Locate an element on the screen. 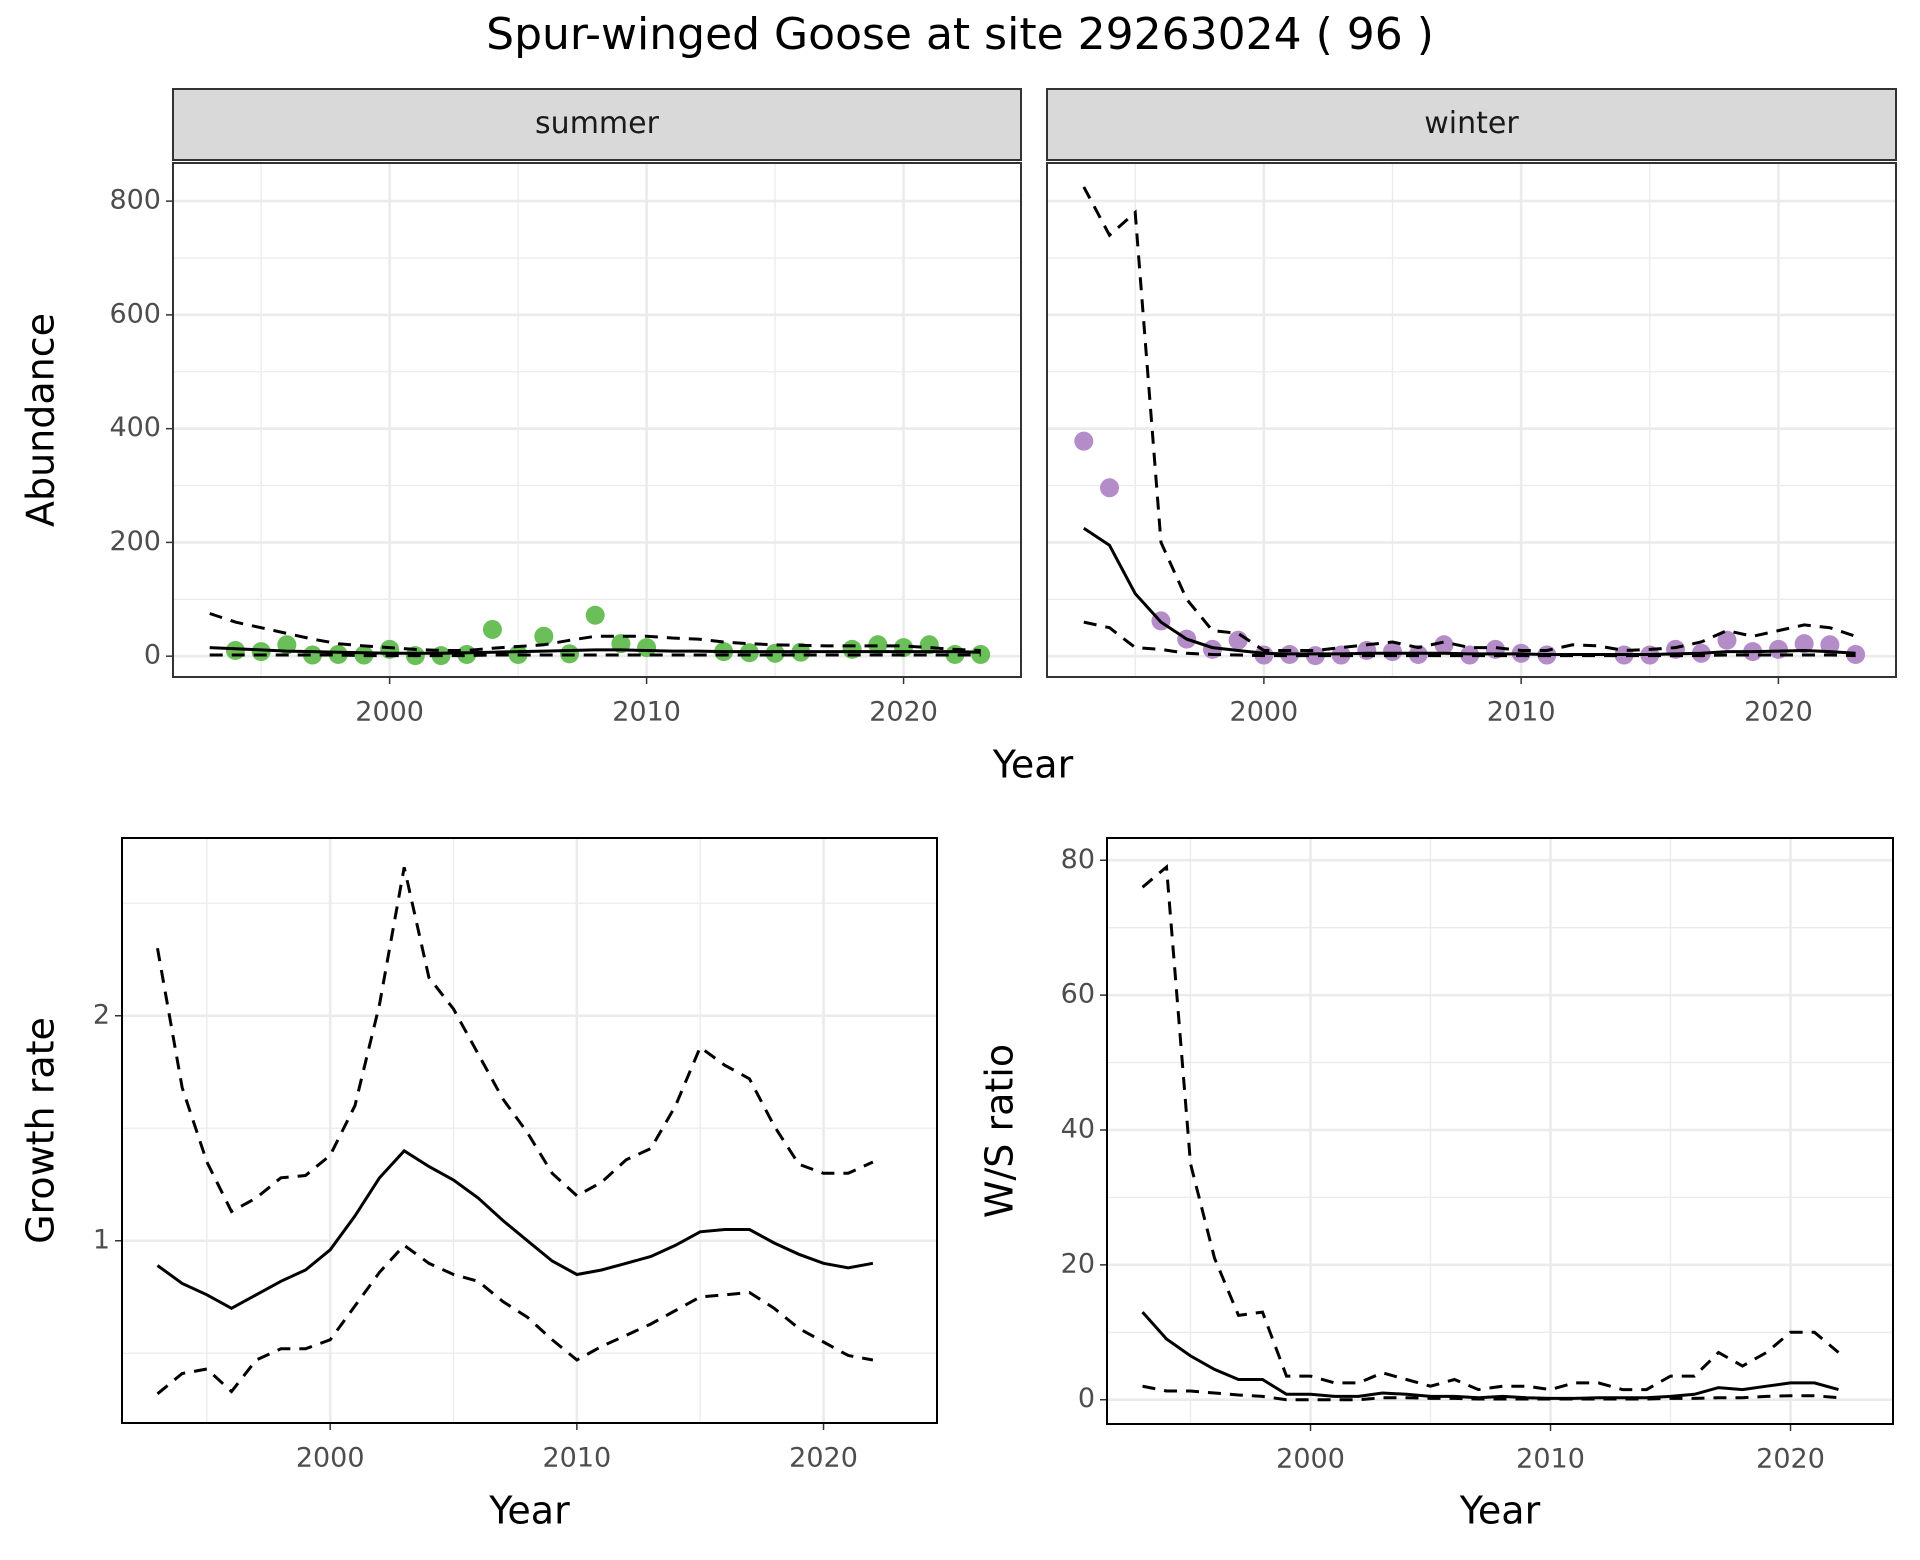  y-tick-label: 2 is located at coordinates (101, 1014).